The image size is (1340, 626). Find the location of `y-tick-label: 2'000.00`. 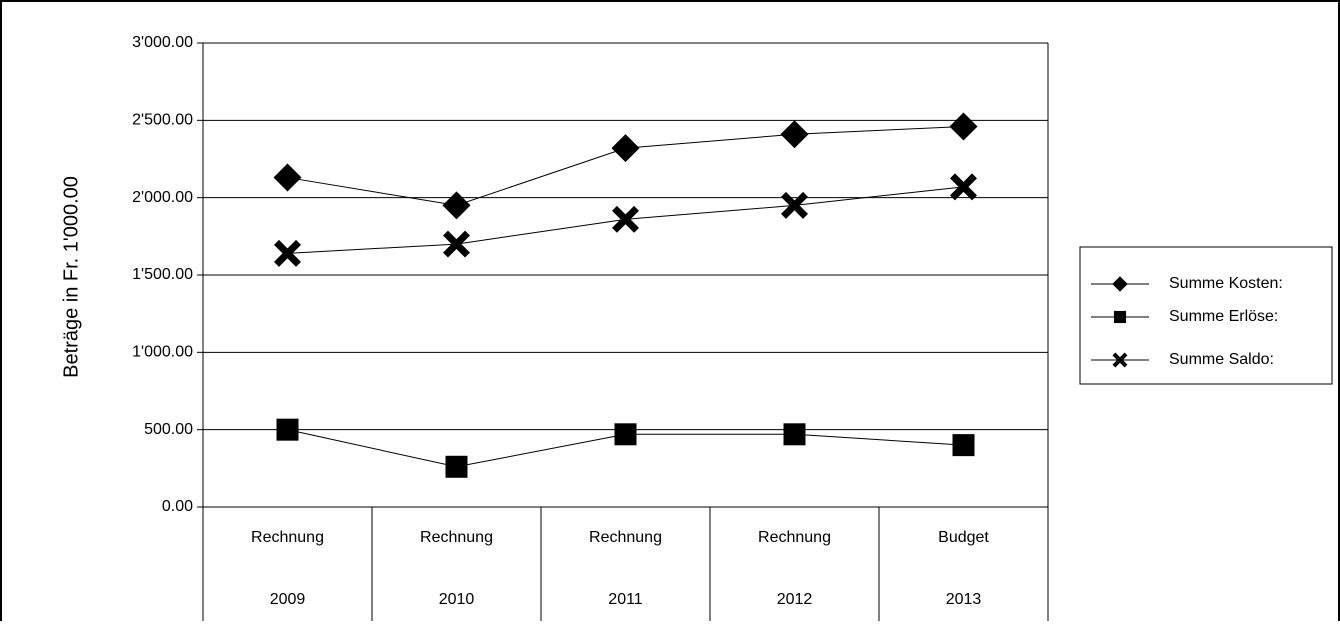

y-tick-label: 2'000.00 is located at coordinates (162, 197).